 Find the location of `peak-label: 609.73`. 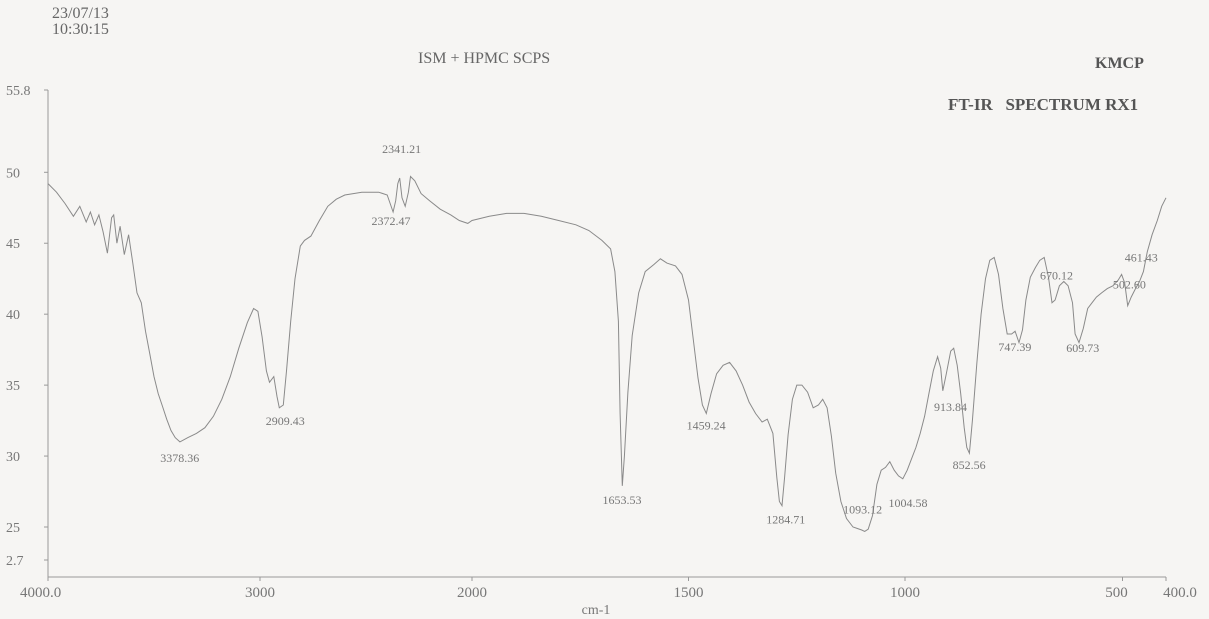

peak-label: 609.73 is located at coordinates (1082, 348).